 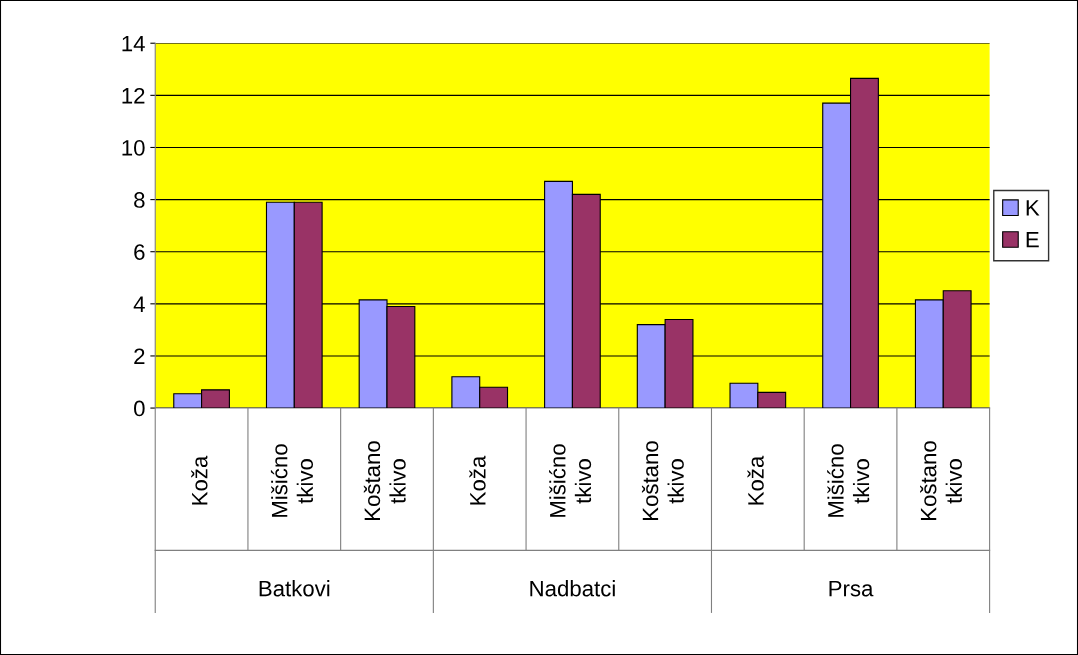 What do you see at coordinates (139, 252) in the screenshot?
I see `y-tick-label: 6` at bounding box center [139, 252].